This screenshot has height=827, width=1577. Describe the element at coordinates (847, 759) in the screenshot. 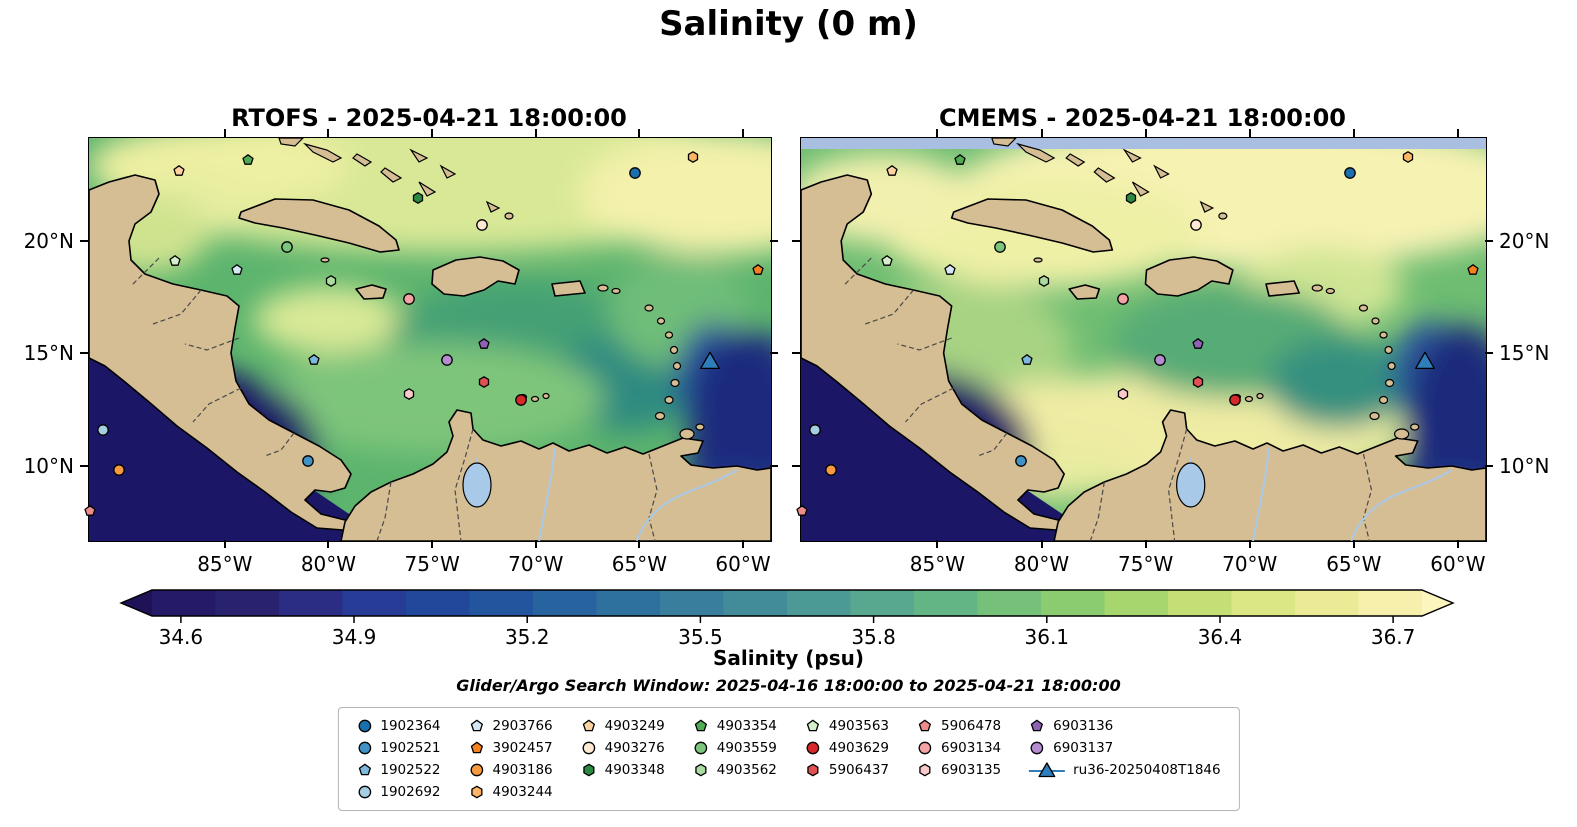

I see `legend-column: 4903563 4903629 5906437` at that location.